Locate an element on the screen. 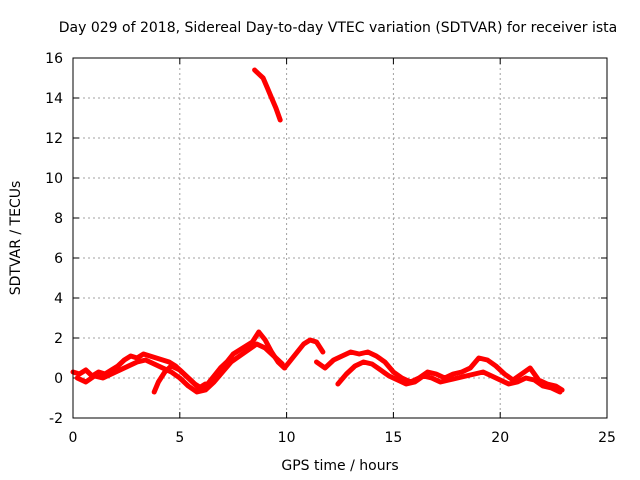 This screenshot has height=480, width=640. y-tick-labels: -2 0 2 4 6 8 10 12 14 16 is located at coordinates (54, 239).